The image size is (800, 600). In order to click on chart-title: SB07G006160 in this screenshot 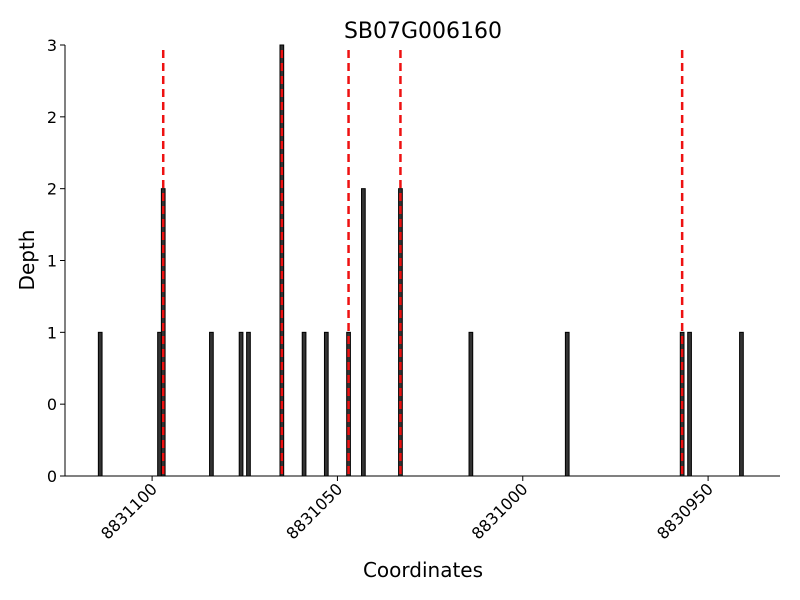, I will do `click(423, 31)`.